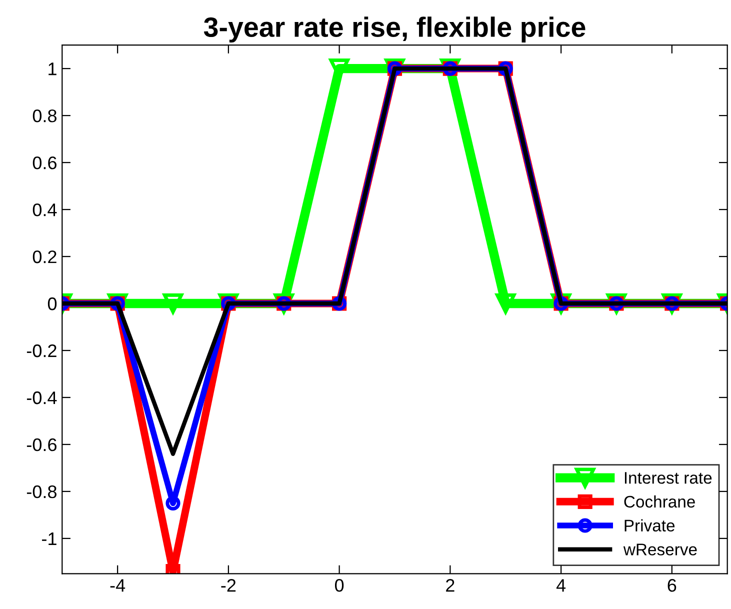 This screenshot has width=731, height=609. What do you see at coordinates (668, 478) in the screenshot?
I see `legend-label: Interest rate` at bounding box center [668, 478].